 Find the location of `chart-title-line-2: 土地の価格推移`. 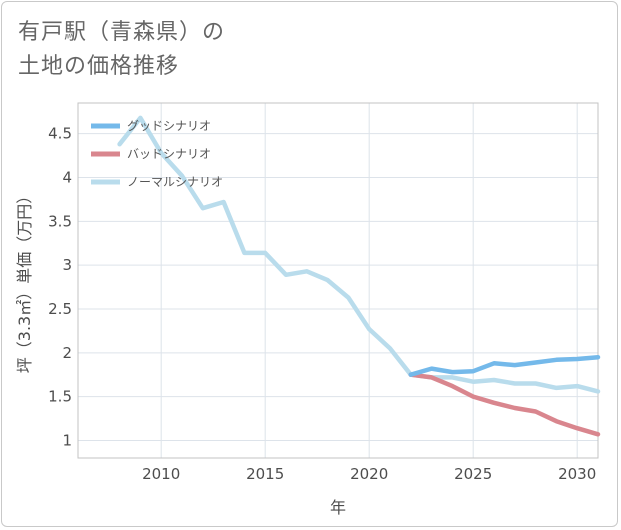

chart-title-line-2: 土地の価格推移 is located at coordinates (99, 66).